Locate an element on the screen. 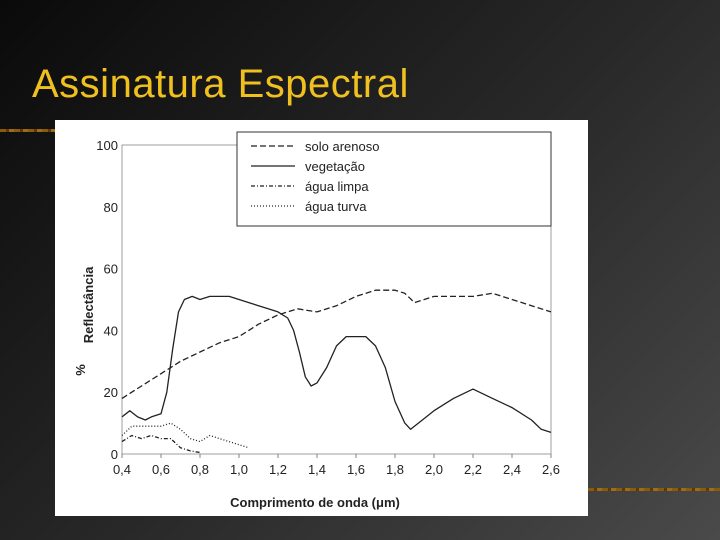 The width and height of the screenshot is (720, 540). y-axis-label: Reflectância is located at coordinates (88, 304).